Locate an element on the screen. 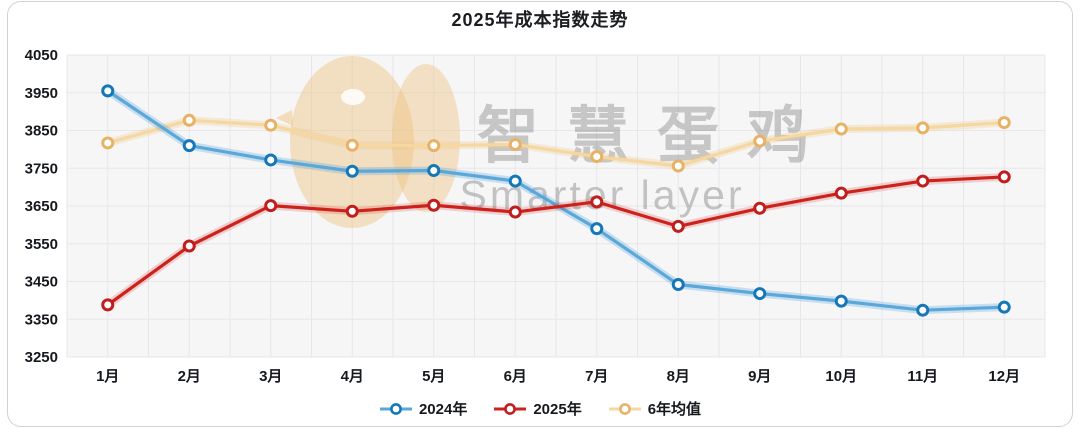 The height and width of the screenshot is (429, 1080). data-point-2025年-6月 is located at coordinates (515, 212).